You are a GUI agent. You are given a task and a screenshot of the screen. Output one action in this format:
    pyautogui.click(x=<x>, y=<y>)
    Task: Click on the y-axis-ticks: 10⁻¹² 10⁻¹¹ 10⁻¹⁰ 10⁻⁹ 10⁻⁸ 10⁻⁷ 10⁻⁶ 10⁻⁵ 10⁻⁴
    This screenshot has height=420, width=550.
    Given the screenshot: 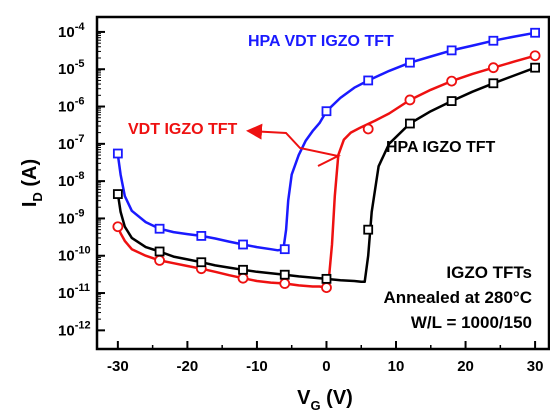 What is the action you would take?
    pyautogui.click(x=81, y=180)
    